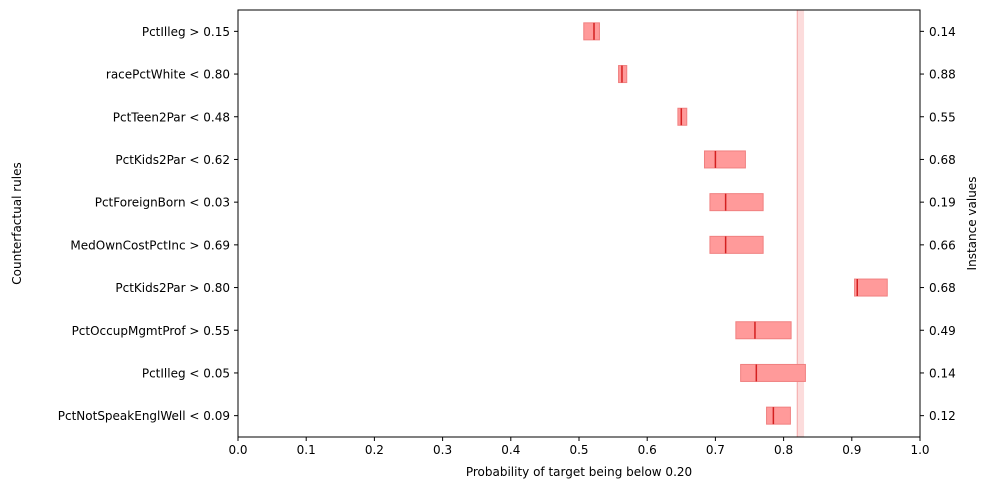 This screenshot has height=490, width=989. Describe the element at coordinates (972, 224) in the screenshot. I see `y-axis-label-right: Instance values` at that location.